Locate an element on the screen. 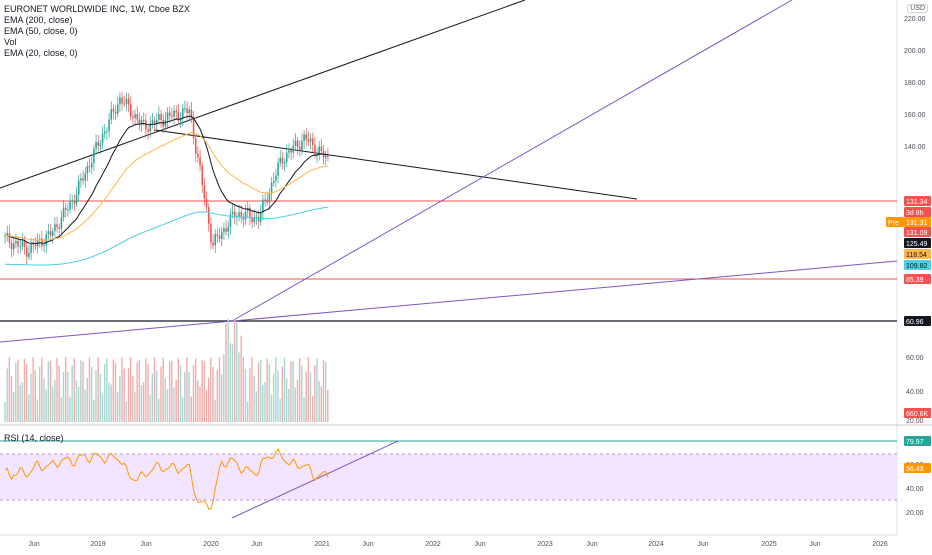 The width and height of the screenshot is (932, 555). currency-badge: USD is located at coordinates (917, 8).